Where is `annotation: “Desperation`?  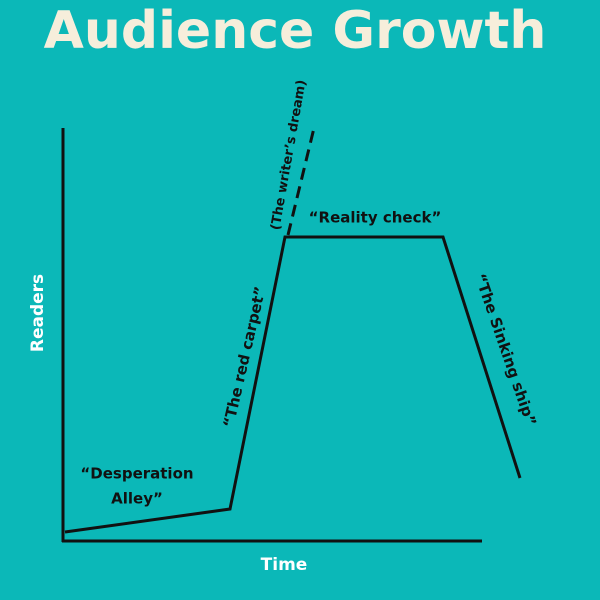 annotation: “Desperation is located at coordinates (136, 474).